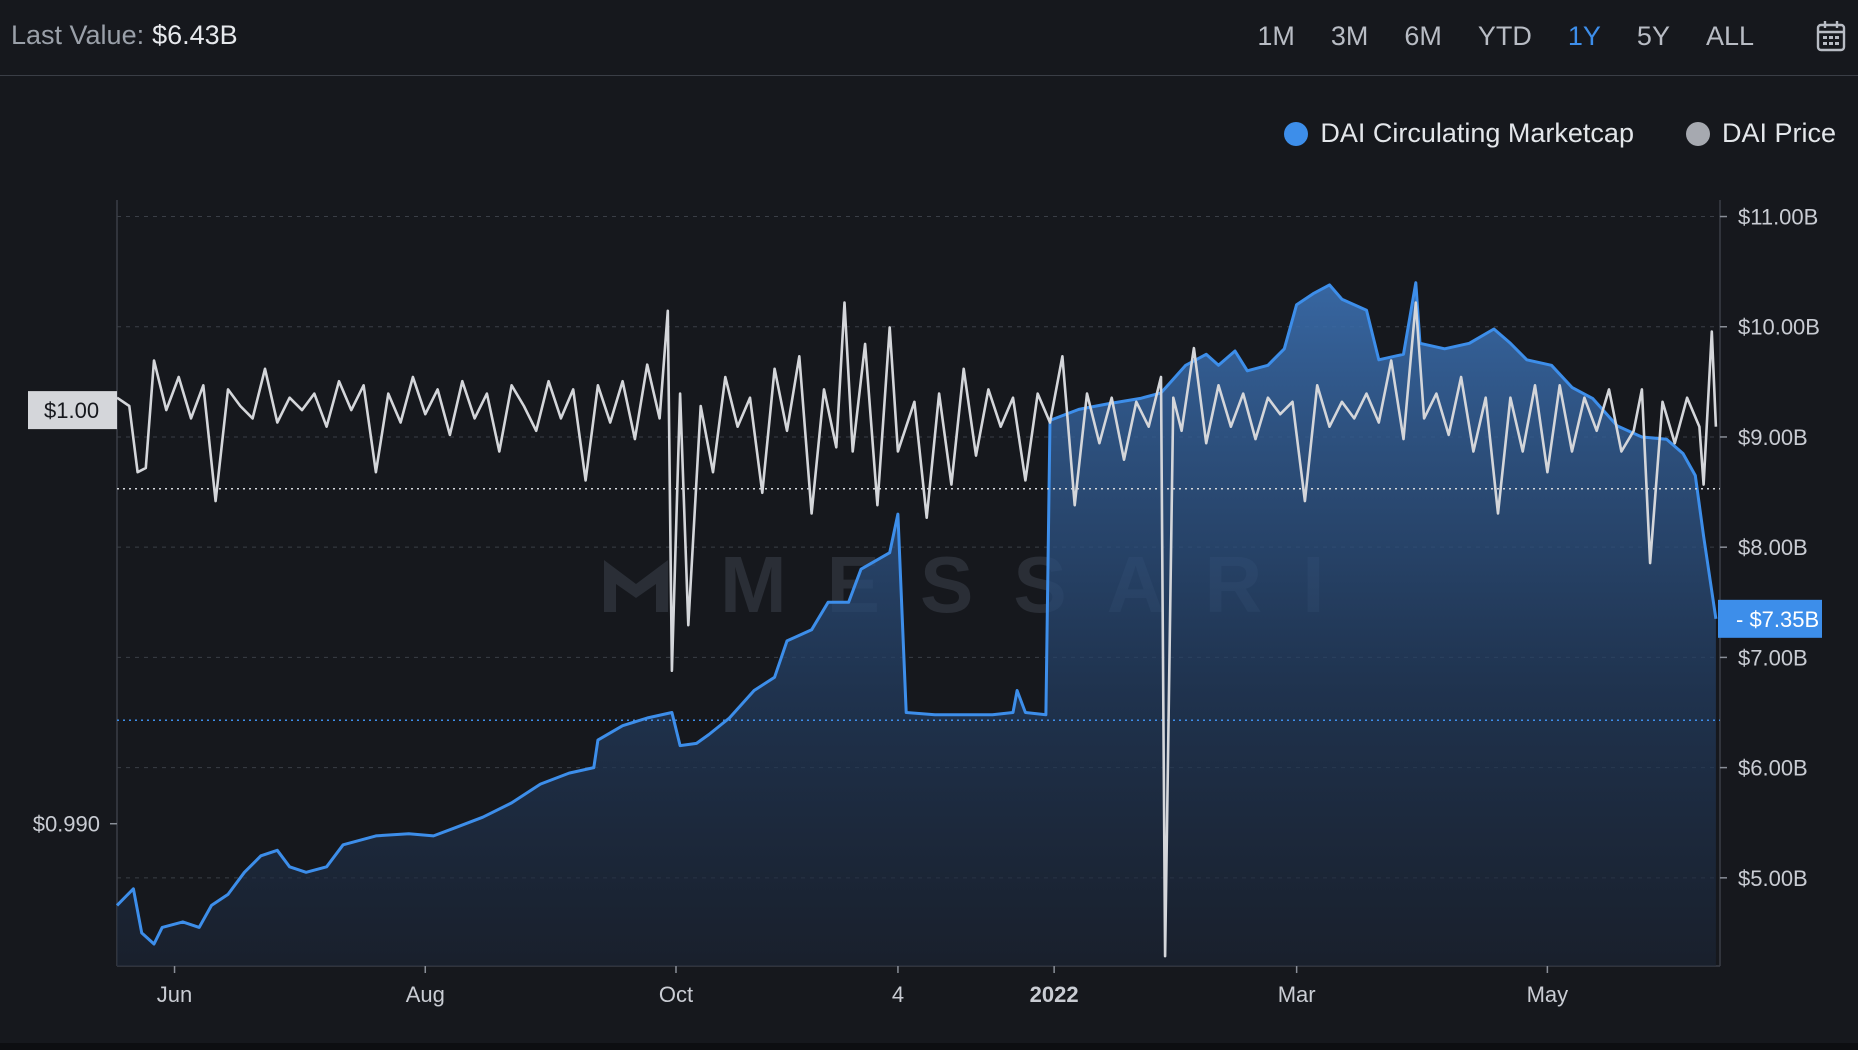 The height and width of the screenshot is (1050, 1858). What do you see at coordinates (1653, 36) in the screenshot?
I see `range-button-5y: 5Y` at bounding box center [1653, 36].